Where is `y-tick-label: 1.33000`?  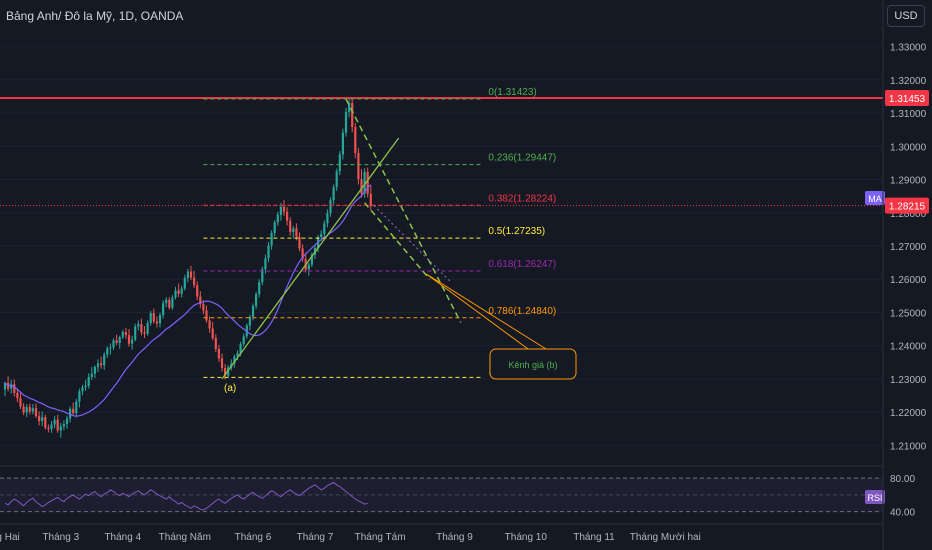 y-tick-label: 1.33000 is located at coordinates (908, 48).